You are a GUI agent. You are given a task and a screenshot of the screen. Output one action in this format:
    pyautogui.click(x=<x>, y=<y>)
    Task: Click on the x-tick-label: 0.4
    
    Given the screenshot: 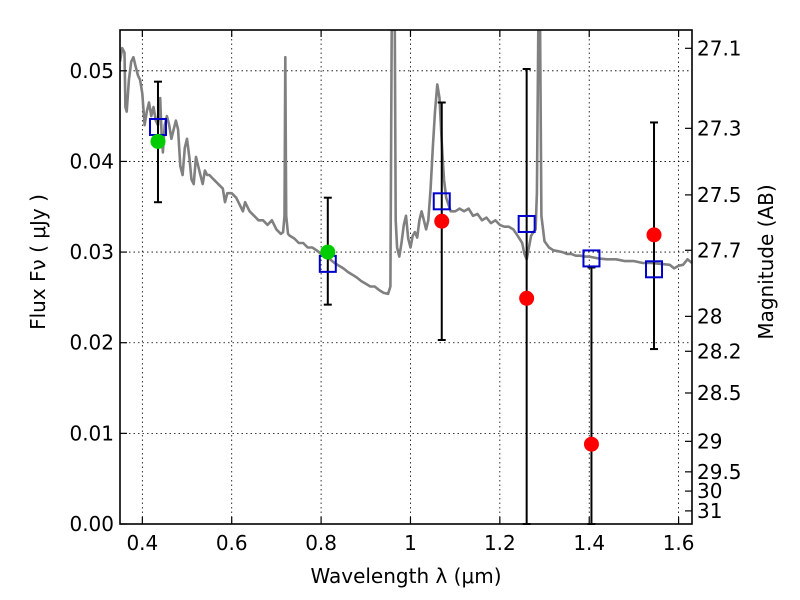 What is the action you would take?
    pyautogui.click(x=142, y=543)
    